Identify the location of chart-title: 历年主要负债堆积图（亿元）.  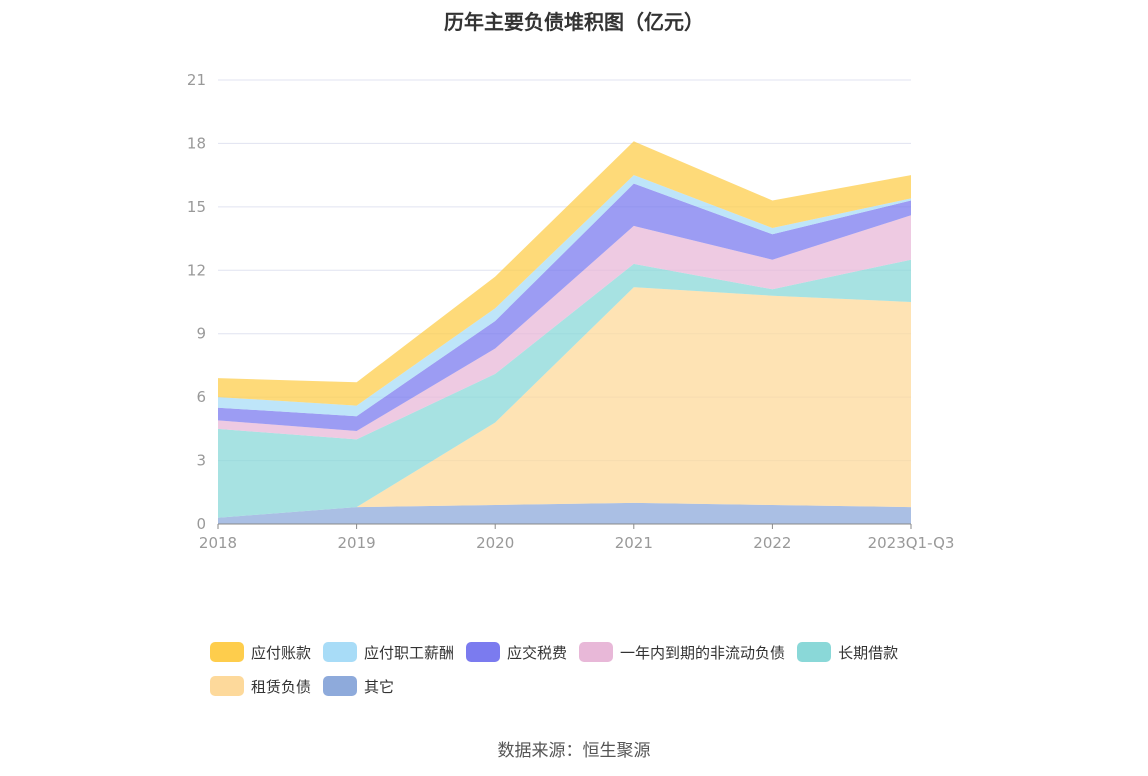
(574, 22).